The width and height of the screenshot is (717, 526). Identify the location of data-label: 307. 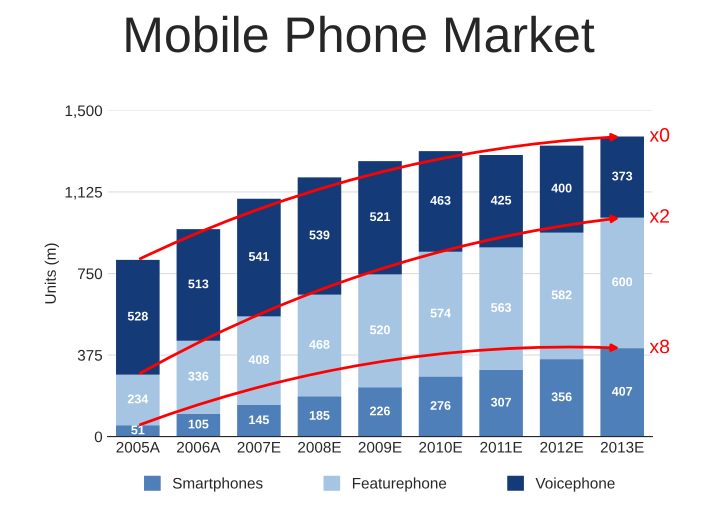
(500, 402).